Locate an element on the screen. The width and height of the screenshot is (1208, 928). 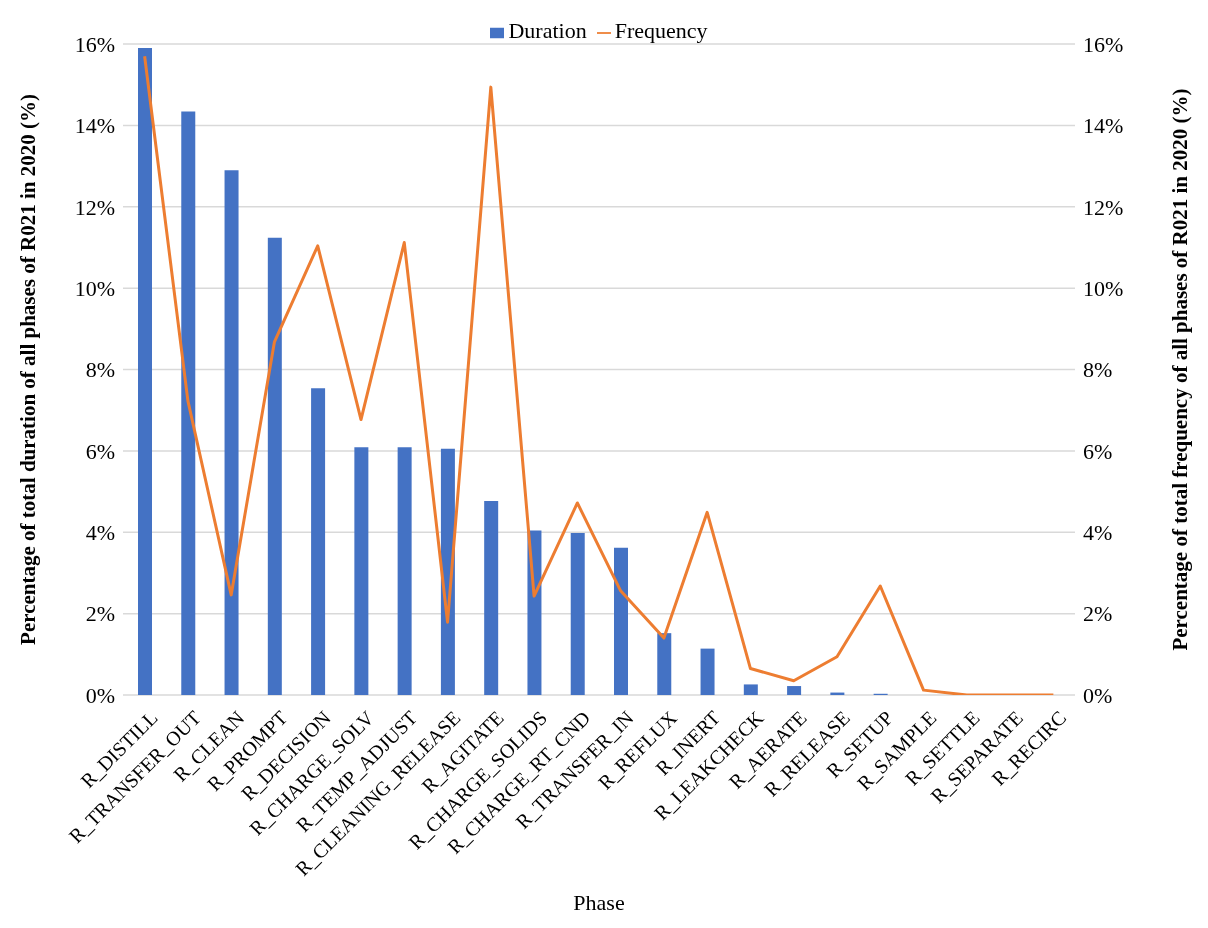
y-tick-label: 8% is located at coordinates (100, 370).